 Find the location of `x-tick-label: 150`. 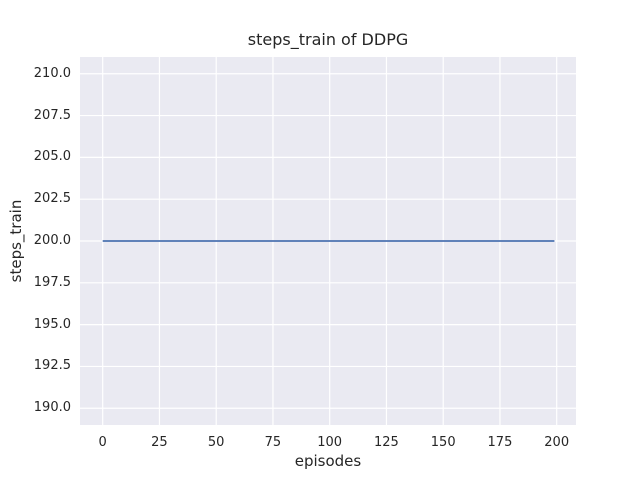

x-tick-label: 150 is located at coordinates (443, 442).